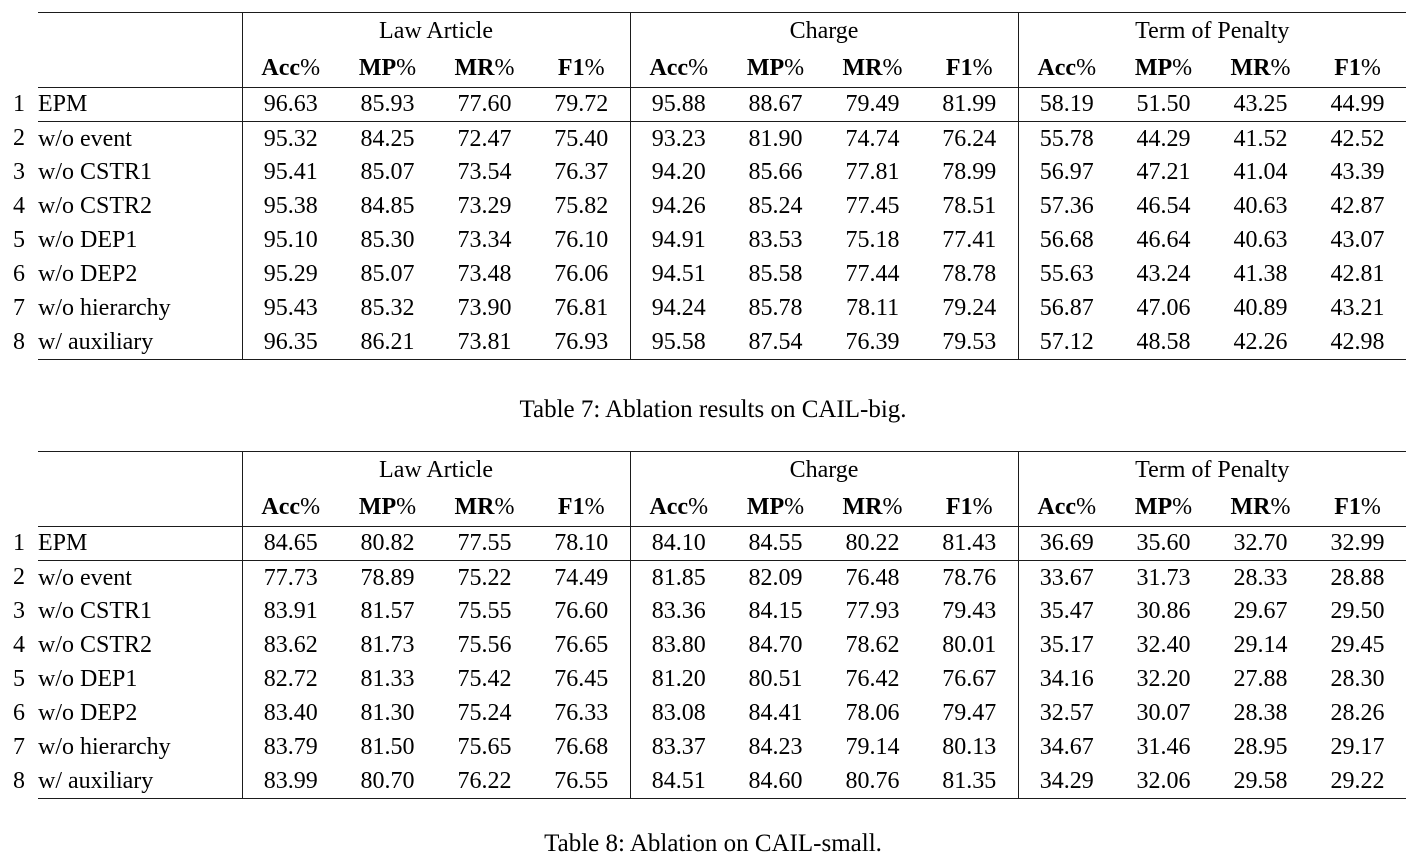 This screenshot has width=1426, height=866. What do you see at coordinates (387, 308) in the screenshot?
I see `metric-value: 85.32` at bounding box center [387, 308].